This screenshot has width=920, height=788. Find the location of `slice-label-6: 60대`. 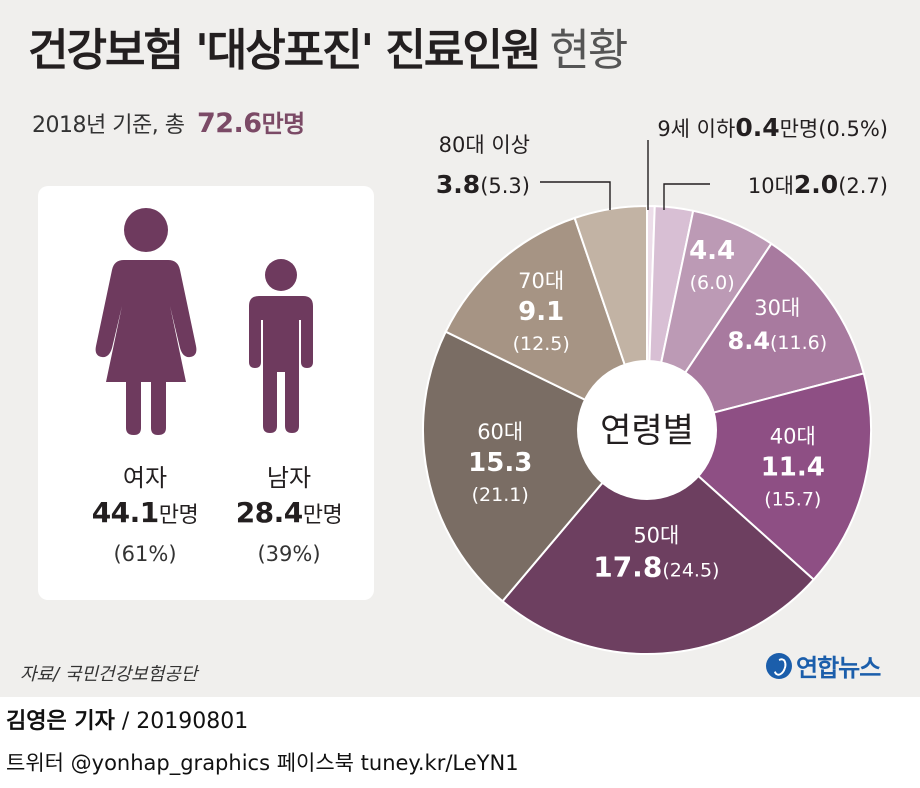

slice-label-6: 60대 is located at coordinates (500, 432).